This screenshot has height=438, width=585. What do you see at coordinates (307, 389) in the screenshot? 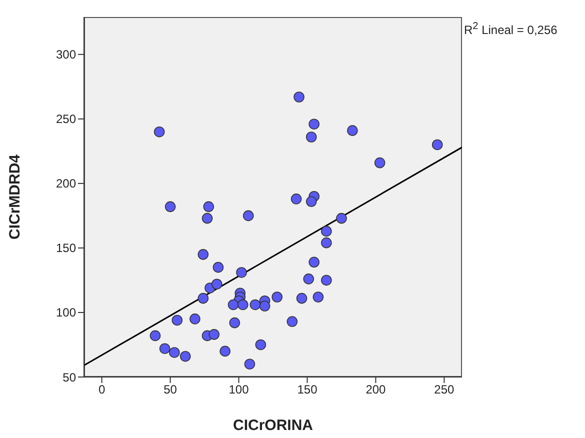
I see `x-tick-label: 150` at bounding box center [307, 389].